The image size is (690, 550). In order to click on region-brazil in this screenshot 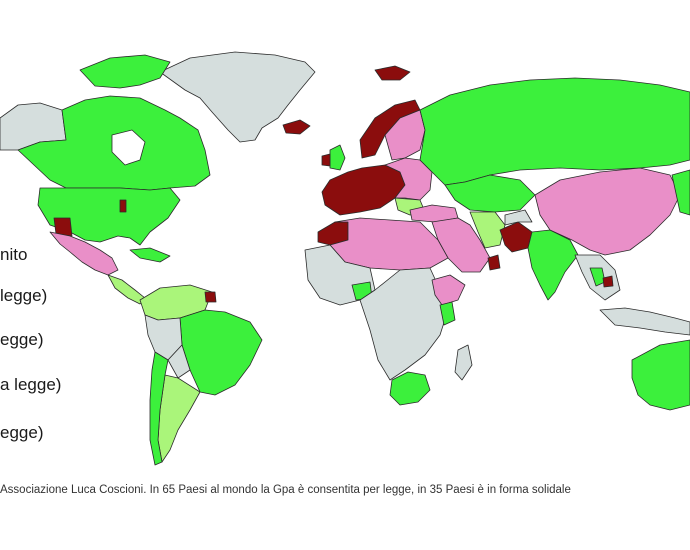, I will do `click(221, 352)`.